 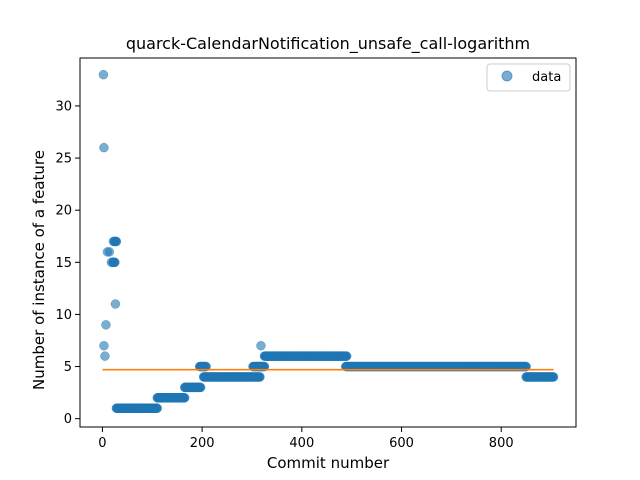 What do you see at coordinates (301, 443) in the screenshot?
I see `x-tick-label: 400` at bounding box center [301, 443].